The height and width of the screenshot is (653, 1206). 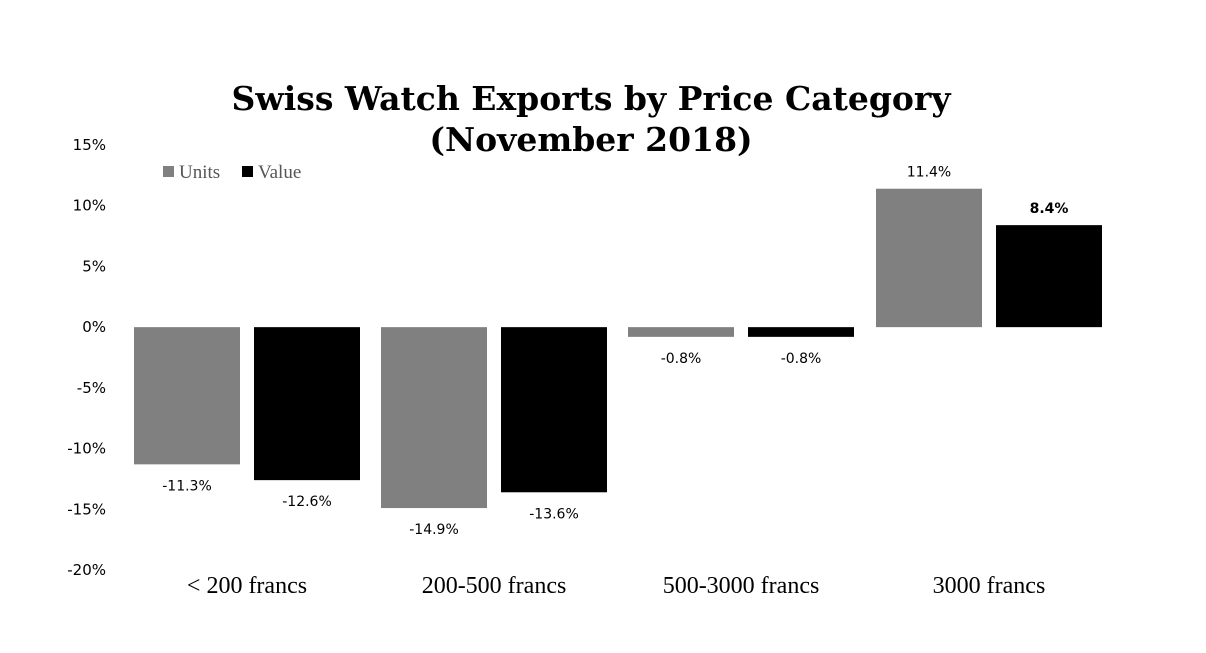 I want to click on data-label-units-2: -14.9%, so click(x=434, y=530).